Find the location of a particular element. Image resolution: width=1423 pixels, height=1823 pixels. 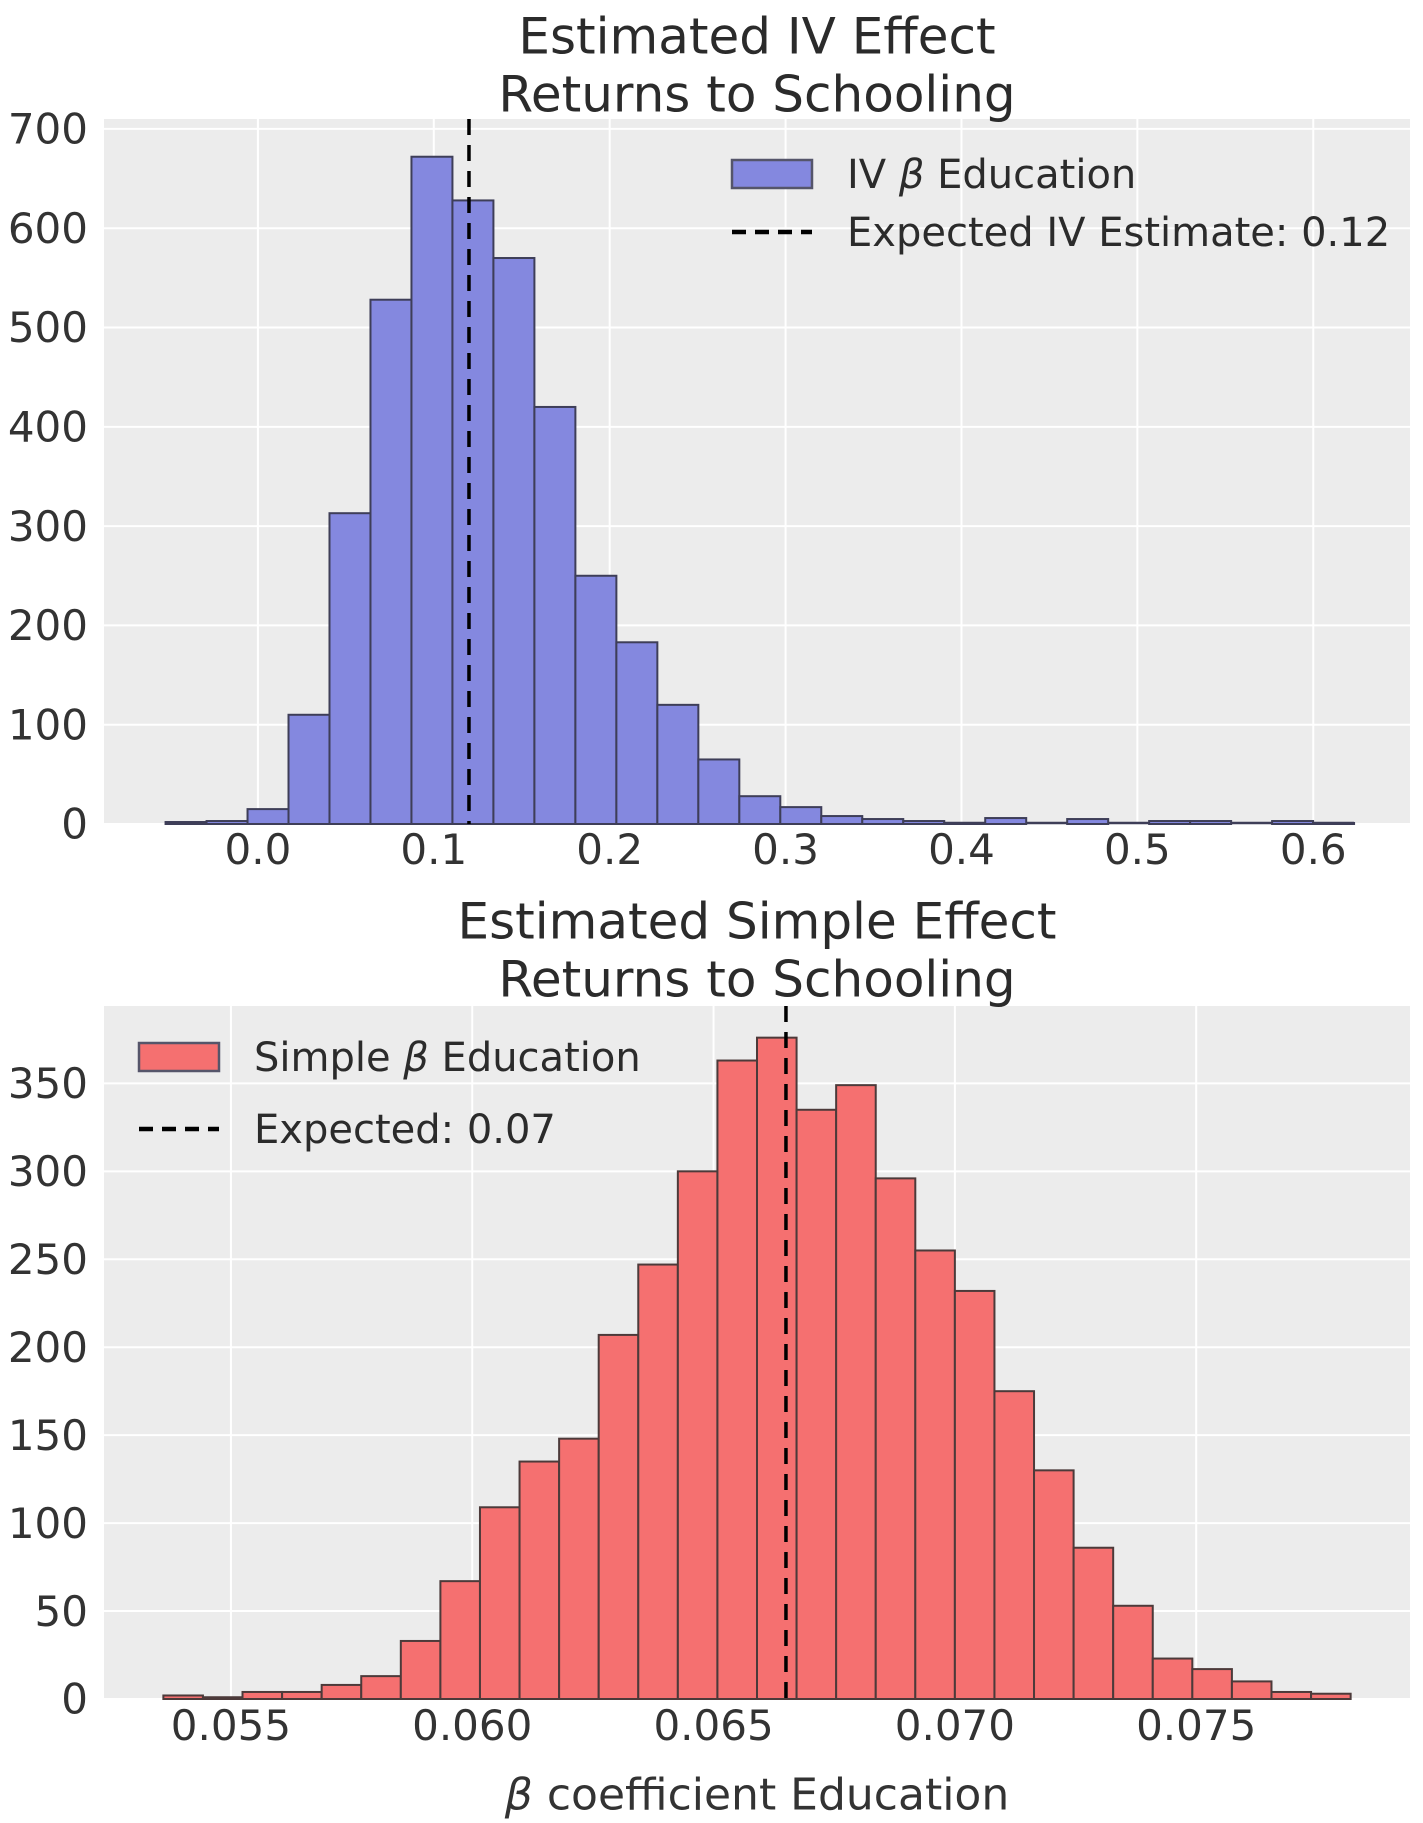

x-tick-label: 0.055 is located at coordinates (231, 1725).